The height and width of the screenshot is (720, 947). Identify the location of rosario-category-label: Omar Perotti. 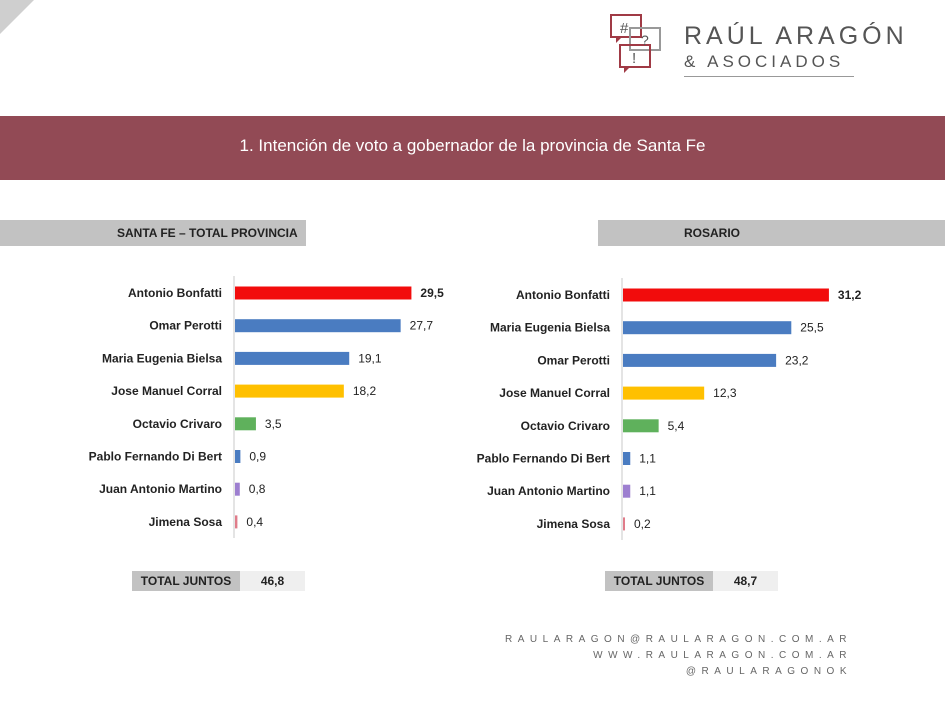
(573, 360).